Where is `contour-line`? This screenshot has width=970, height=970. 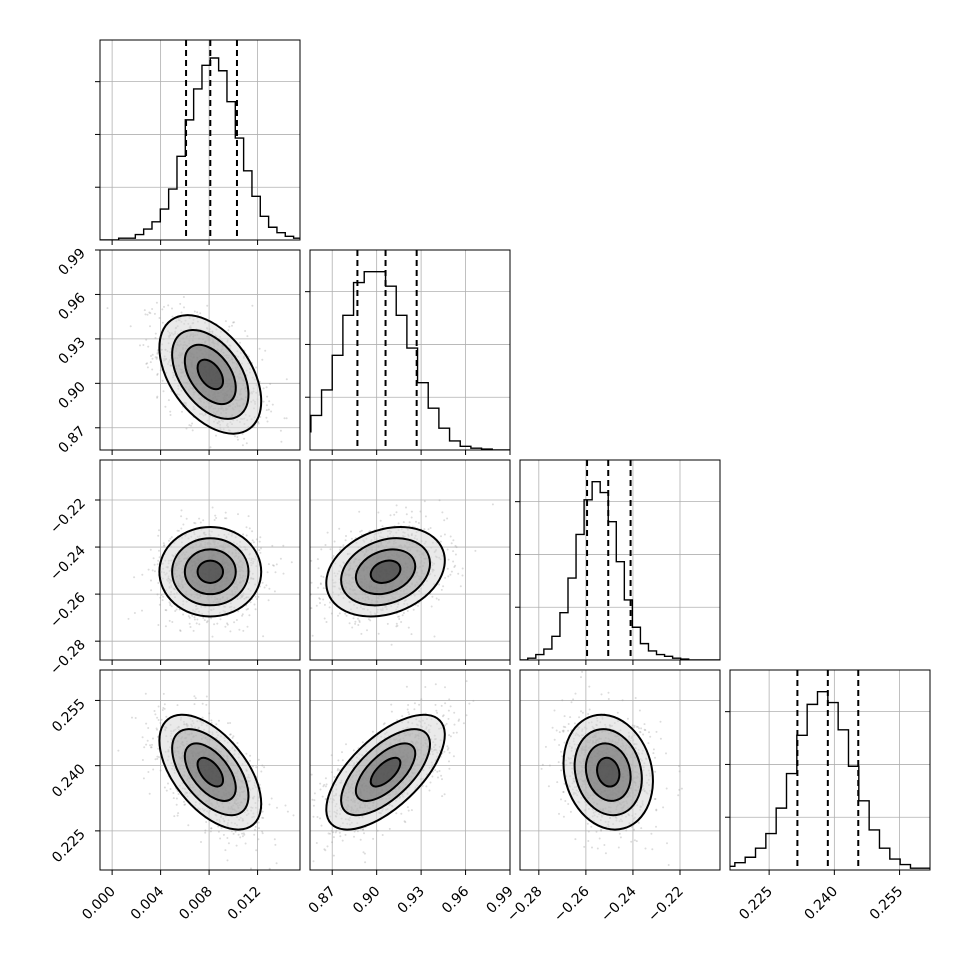
contour-line is located at coordinates (210, 374).